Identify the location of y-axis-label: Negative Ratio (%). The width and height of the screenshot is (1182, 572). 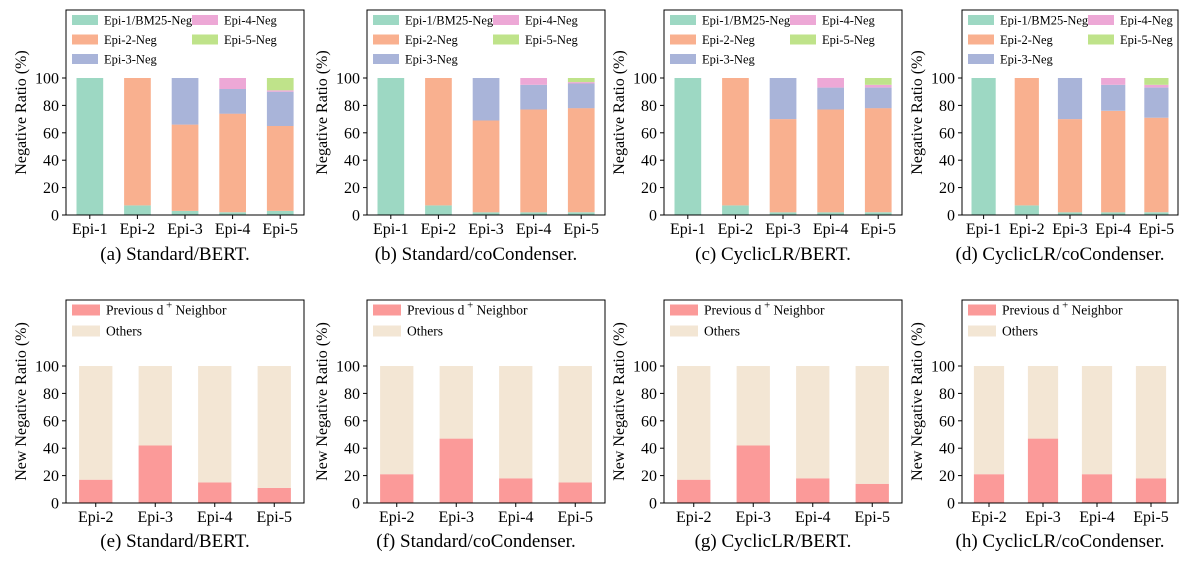
(619, 112).